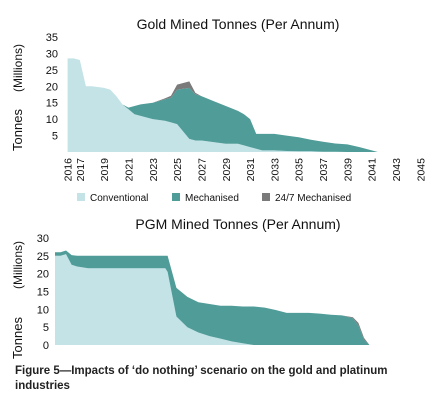 The height and width of the screenshot is (409, 441). I want to click on x-tick-label: 2033, so click(275, 170).